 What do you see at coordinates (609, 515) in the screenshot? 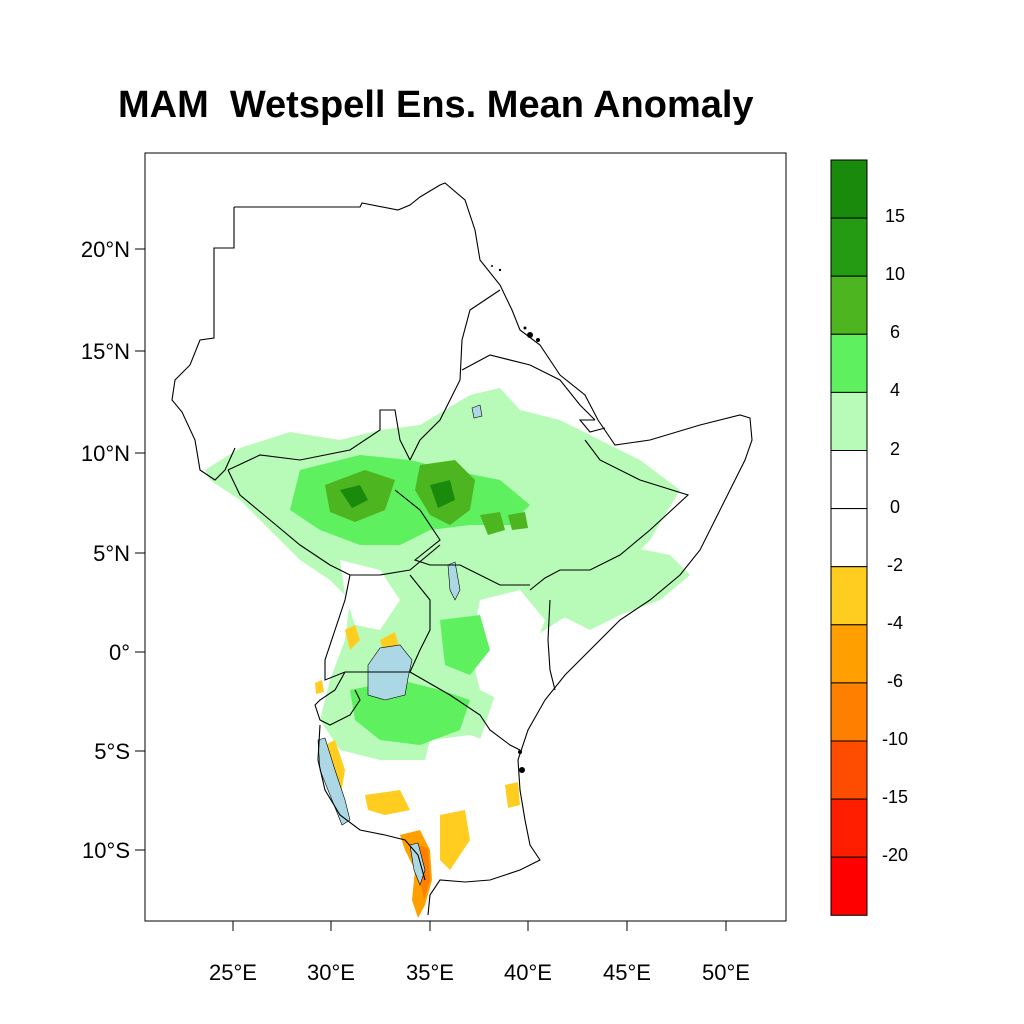
I see `ethiopia-somalia` at bounding box center [609, 515].